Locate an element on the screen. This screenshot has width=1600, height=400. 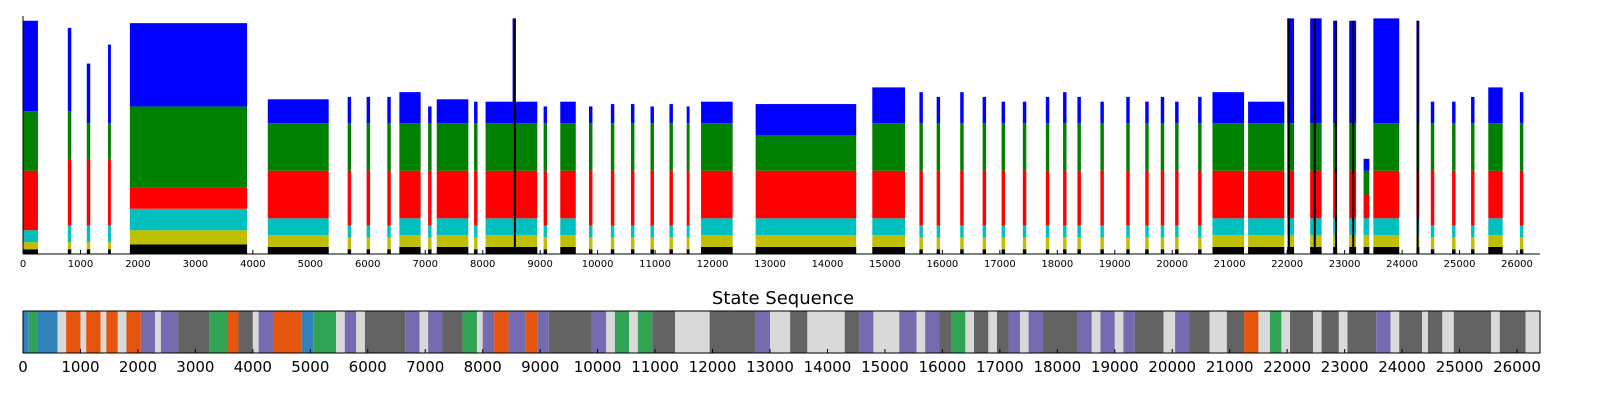
top-x-tick-label-3000: 3000 is located at coordinates (195, 264).